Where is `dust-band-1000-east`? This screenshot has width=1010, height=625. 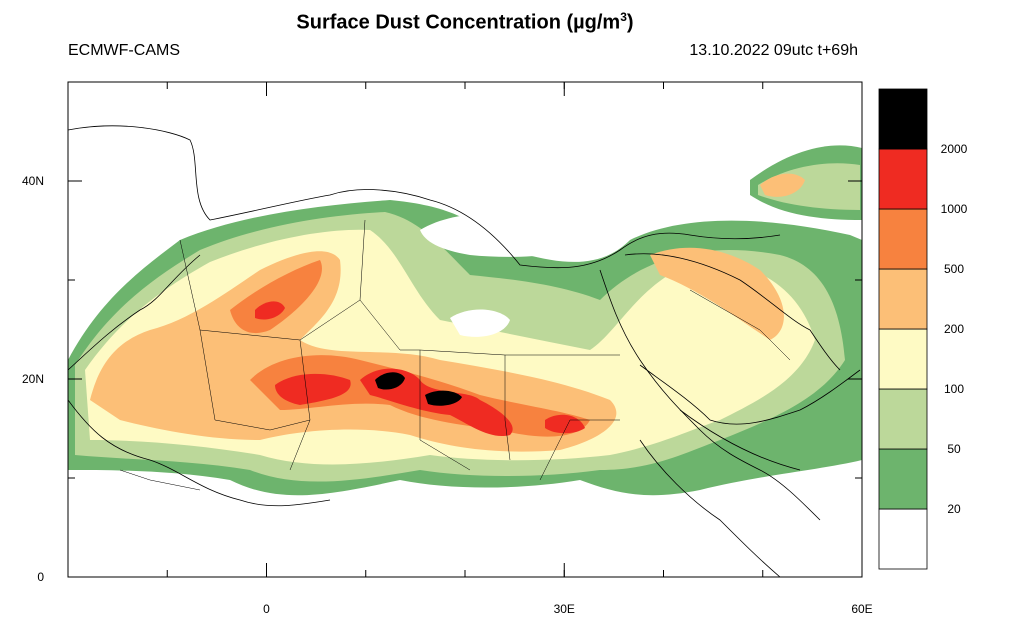 dust-band-1000-east is located at coordinates (565, 424).